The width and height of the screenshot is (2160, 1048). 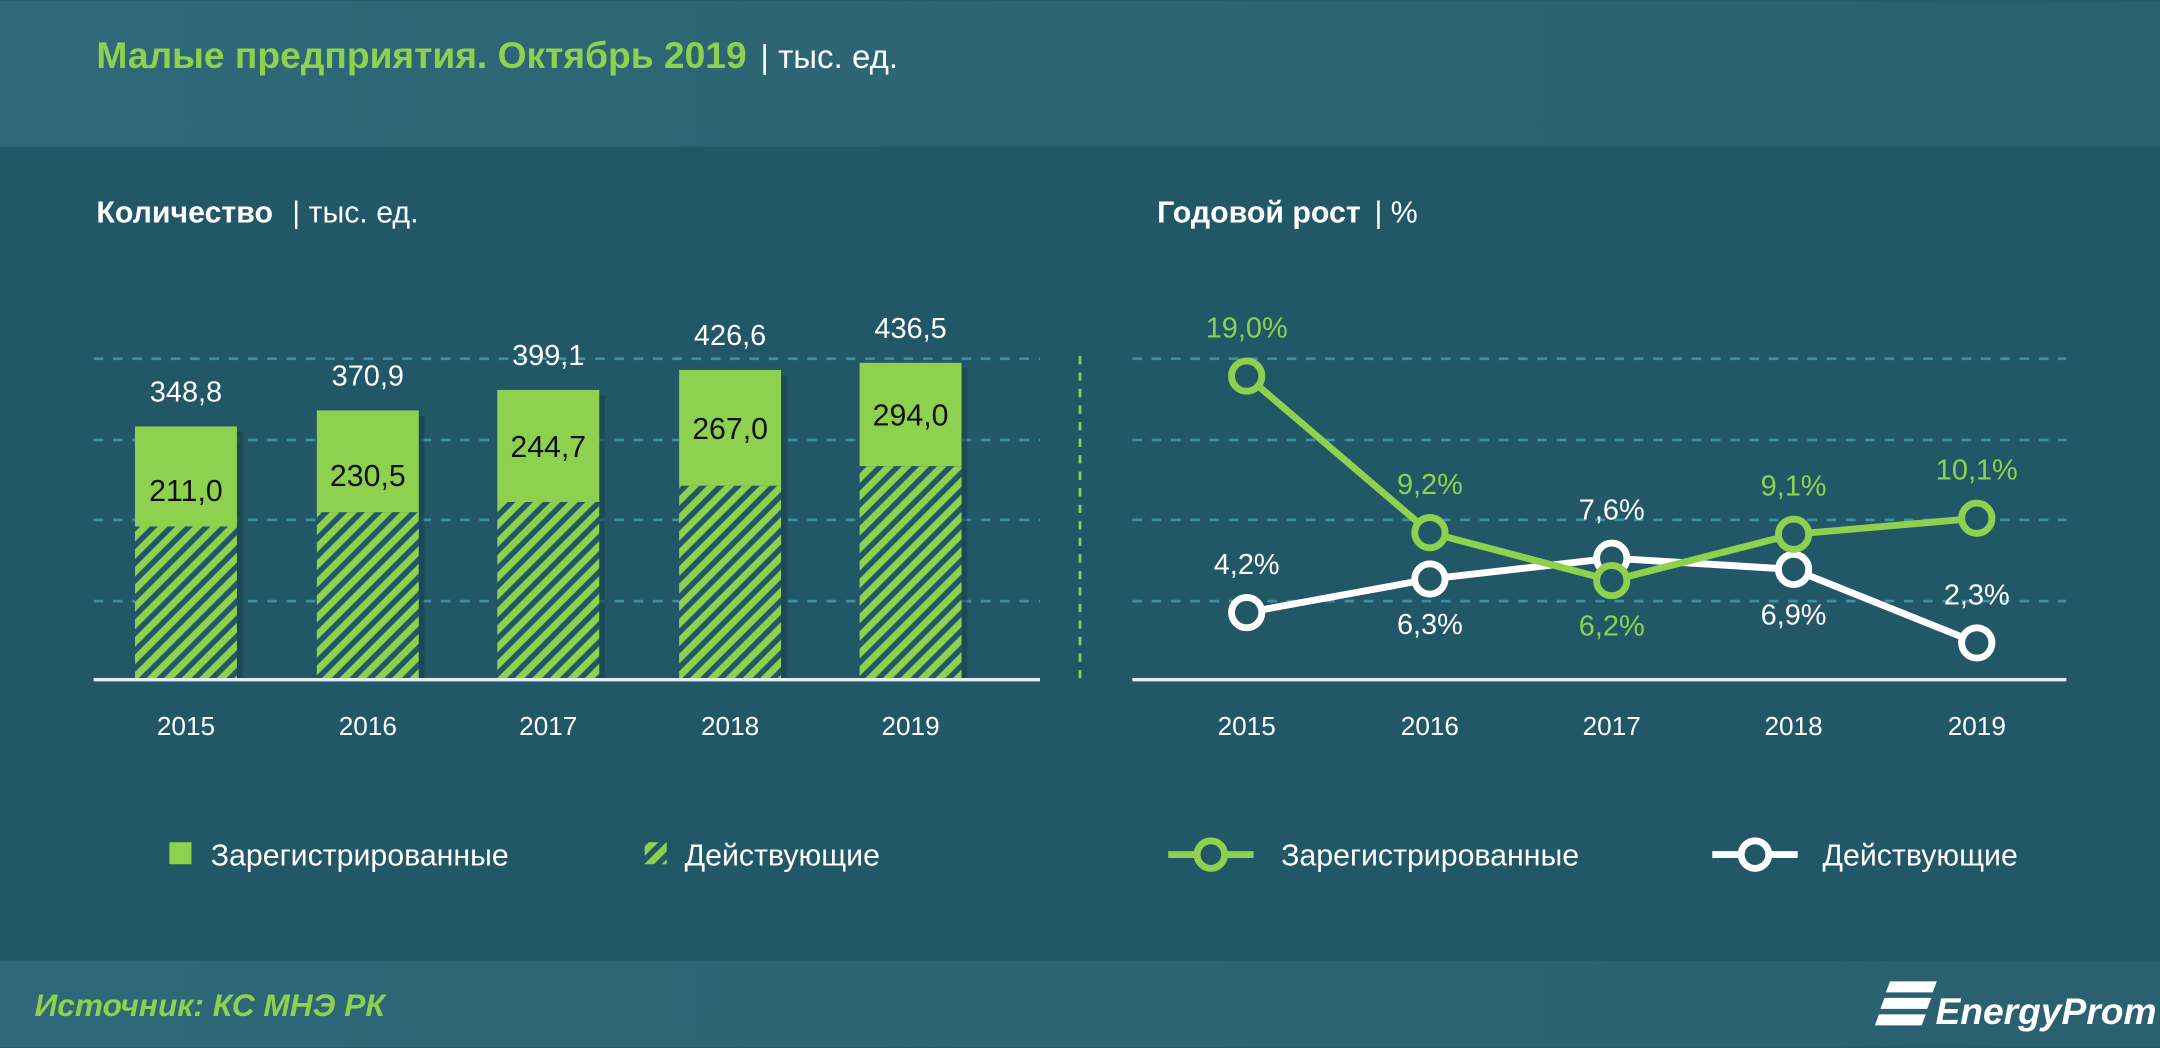 What do you see at coordinates (524, 856) in the screenshot?
I see `bar-legend: Зарегистрированные Действующие` at bounding box center [524, 856].